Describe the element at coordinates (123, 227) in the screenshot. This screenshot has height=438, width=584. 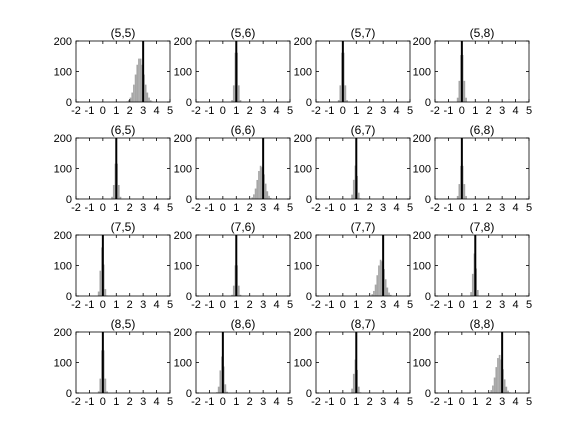
I see `panel-title: (7,5)` at that location.